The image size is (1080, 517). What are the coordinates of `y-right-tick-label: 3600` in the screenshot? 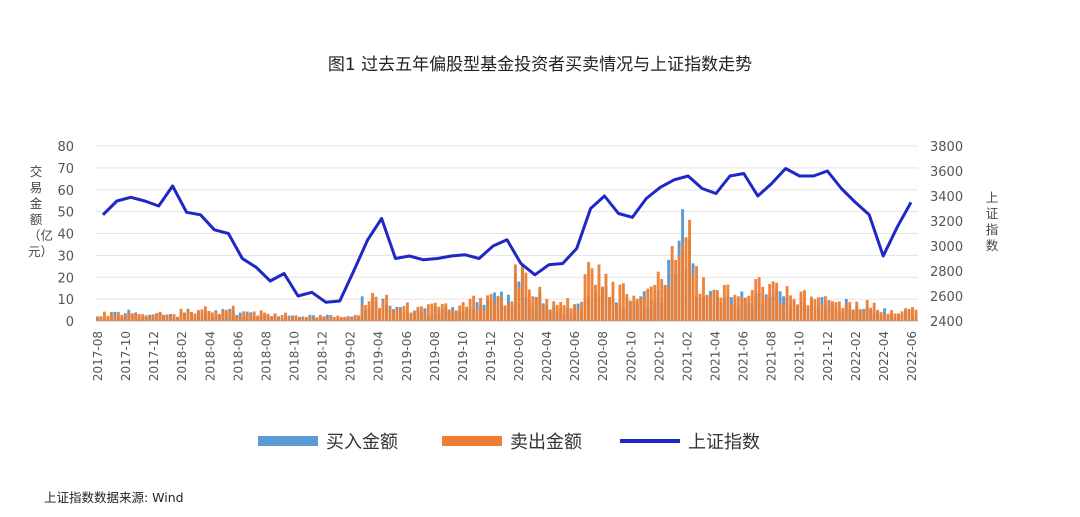 It's located at (946, 172).